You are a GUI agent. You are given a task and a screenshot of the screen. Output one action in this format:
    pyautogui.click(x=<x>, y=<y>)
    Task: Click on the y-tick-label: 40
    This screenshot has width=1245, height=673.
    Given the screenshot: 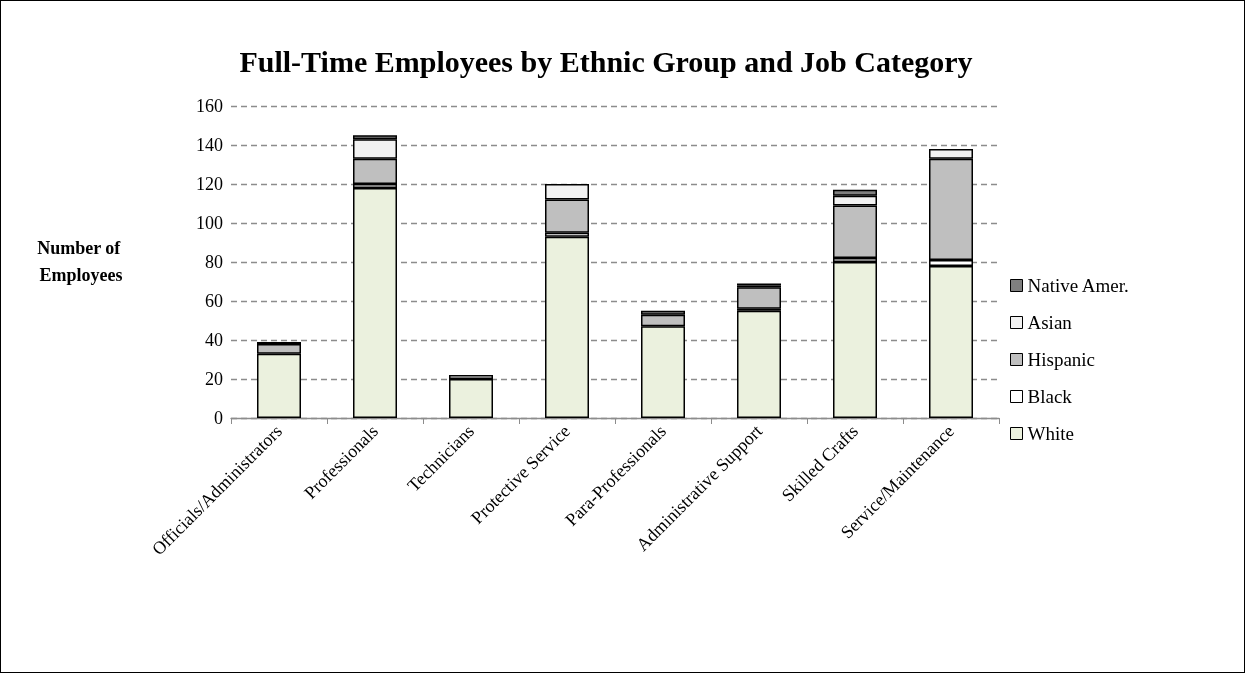 What is the action you would take?
    pyautogui.click(x=214, y=340)
    